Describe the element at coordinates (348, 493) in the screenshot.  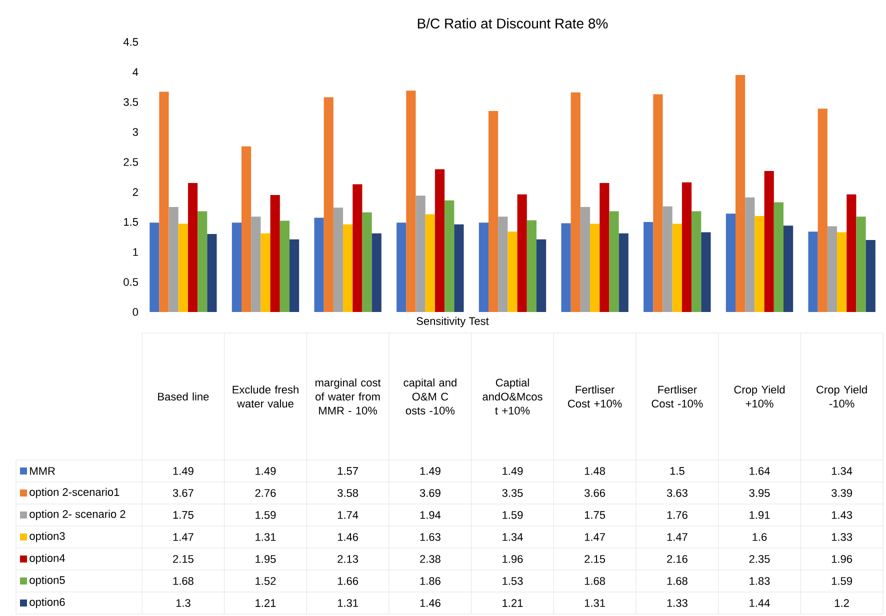
I see `data-label: 3.58` at that location.